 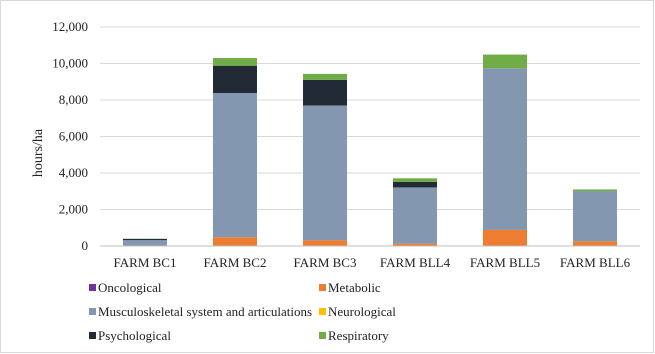 I want to click on legend-entry: Oncological, so click(x=130, y=287).